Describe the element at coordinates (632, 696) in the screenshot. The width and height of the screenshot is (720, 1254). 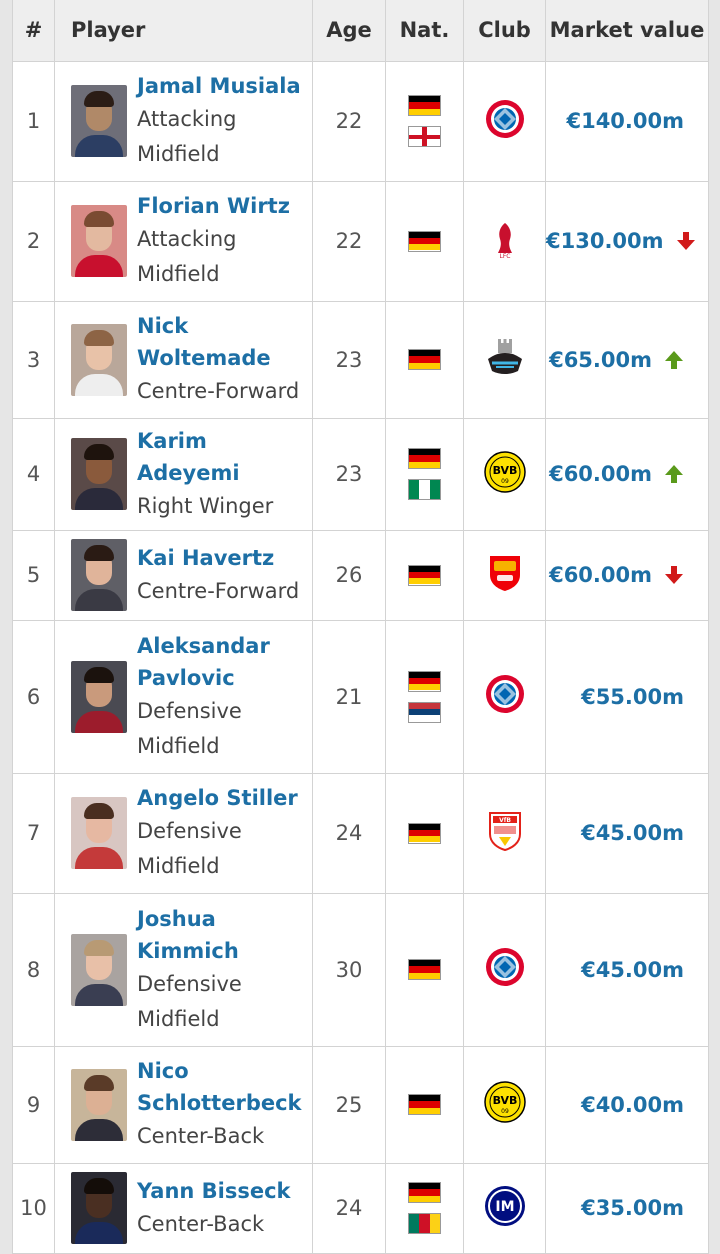
I see `market-value-link: €55.00m` at that location.